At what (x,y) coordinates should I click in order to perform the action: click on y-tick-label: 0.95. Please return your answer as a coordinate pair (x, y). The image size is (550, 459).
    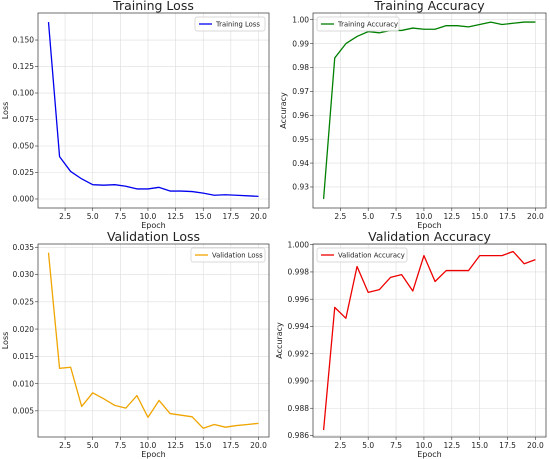
    Looking at the image, I should click on (300, 139).